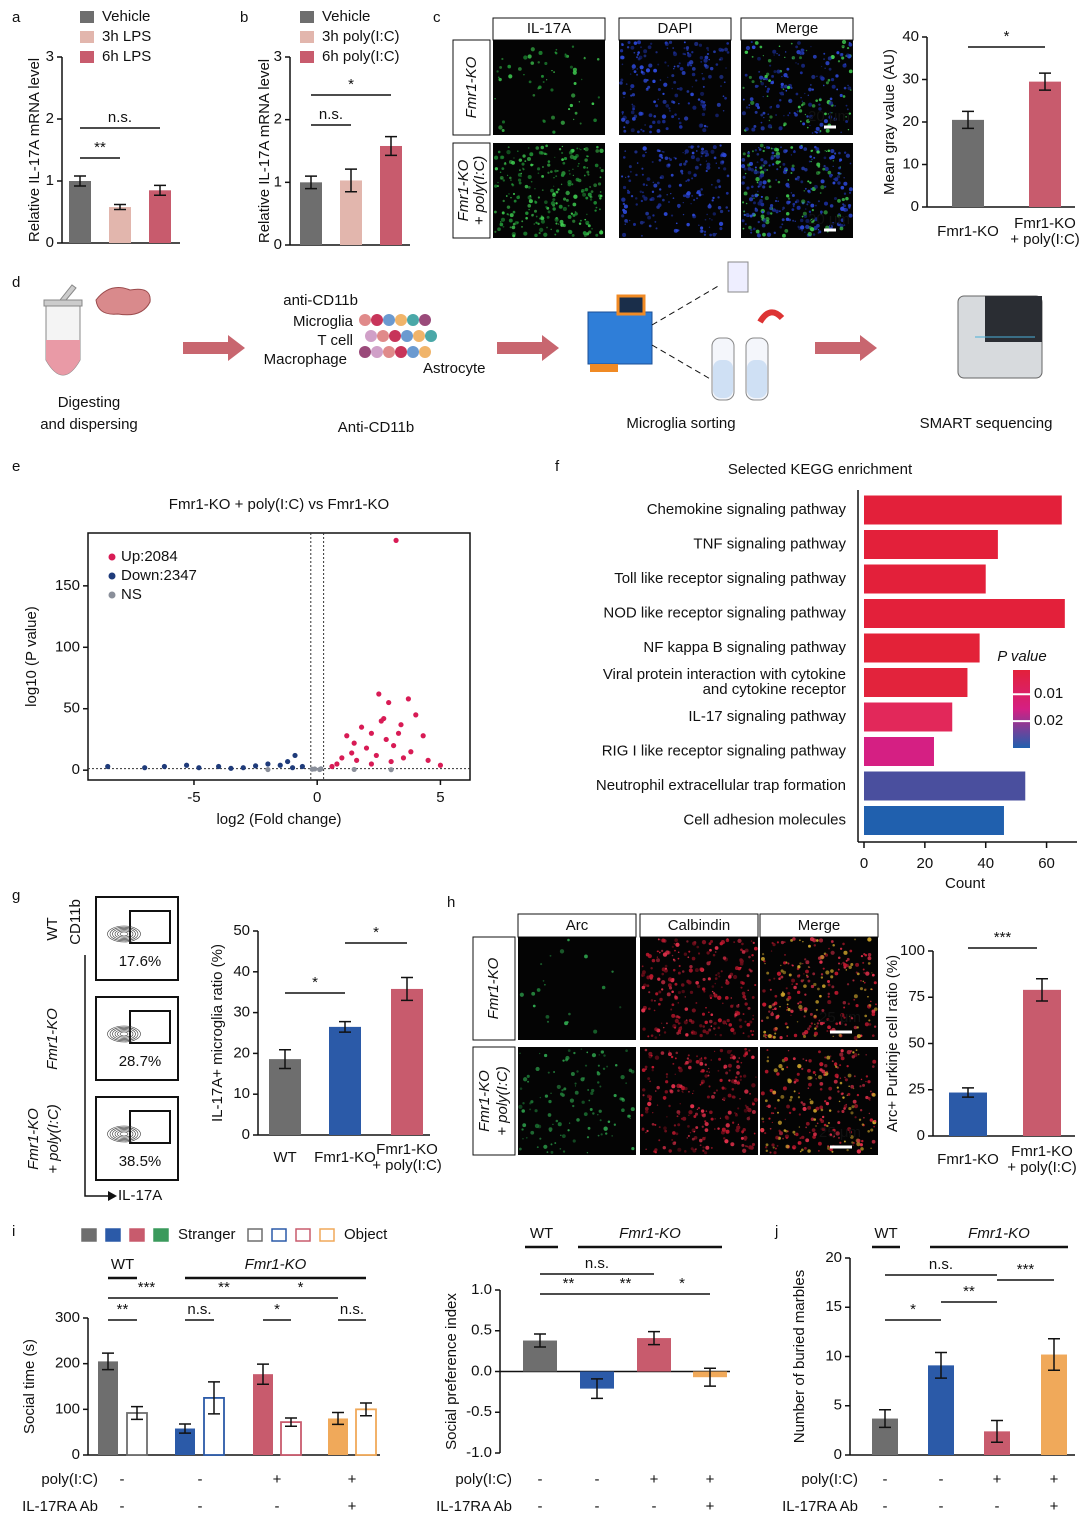  Describe the element at coordinates (541, 1233) in the screenshot. I see `group-label: WT` at that location.